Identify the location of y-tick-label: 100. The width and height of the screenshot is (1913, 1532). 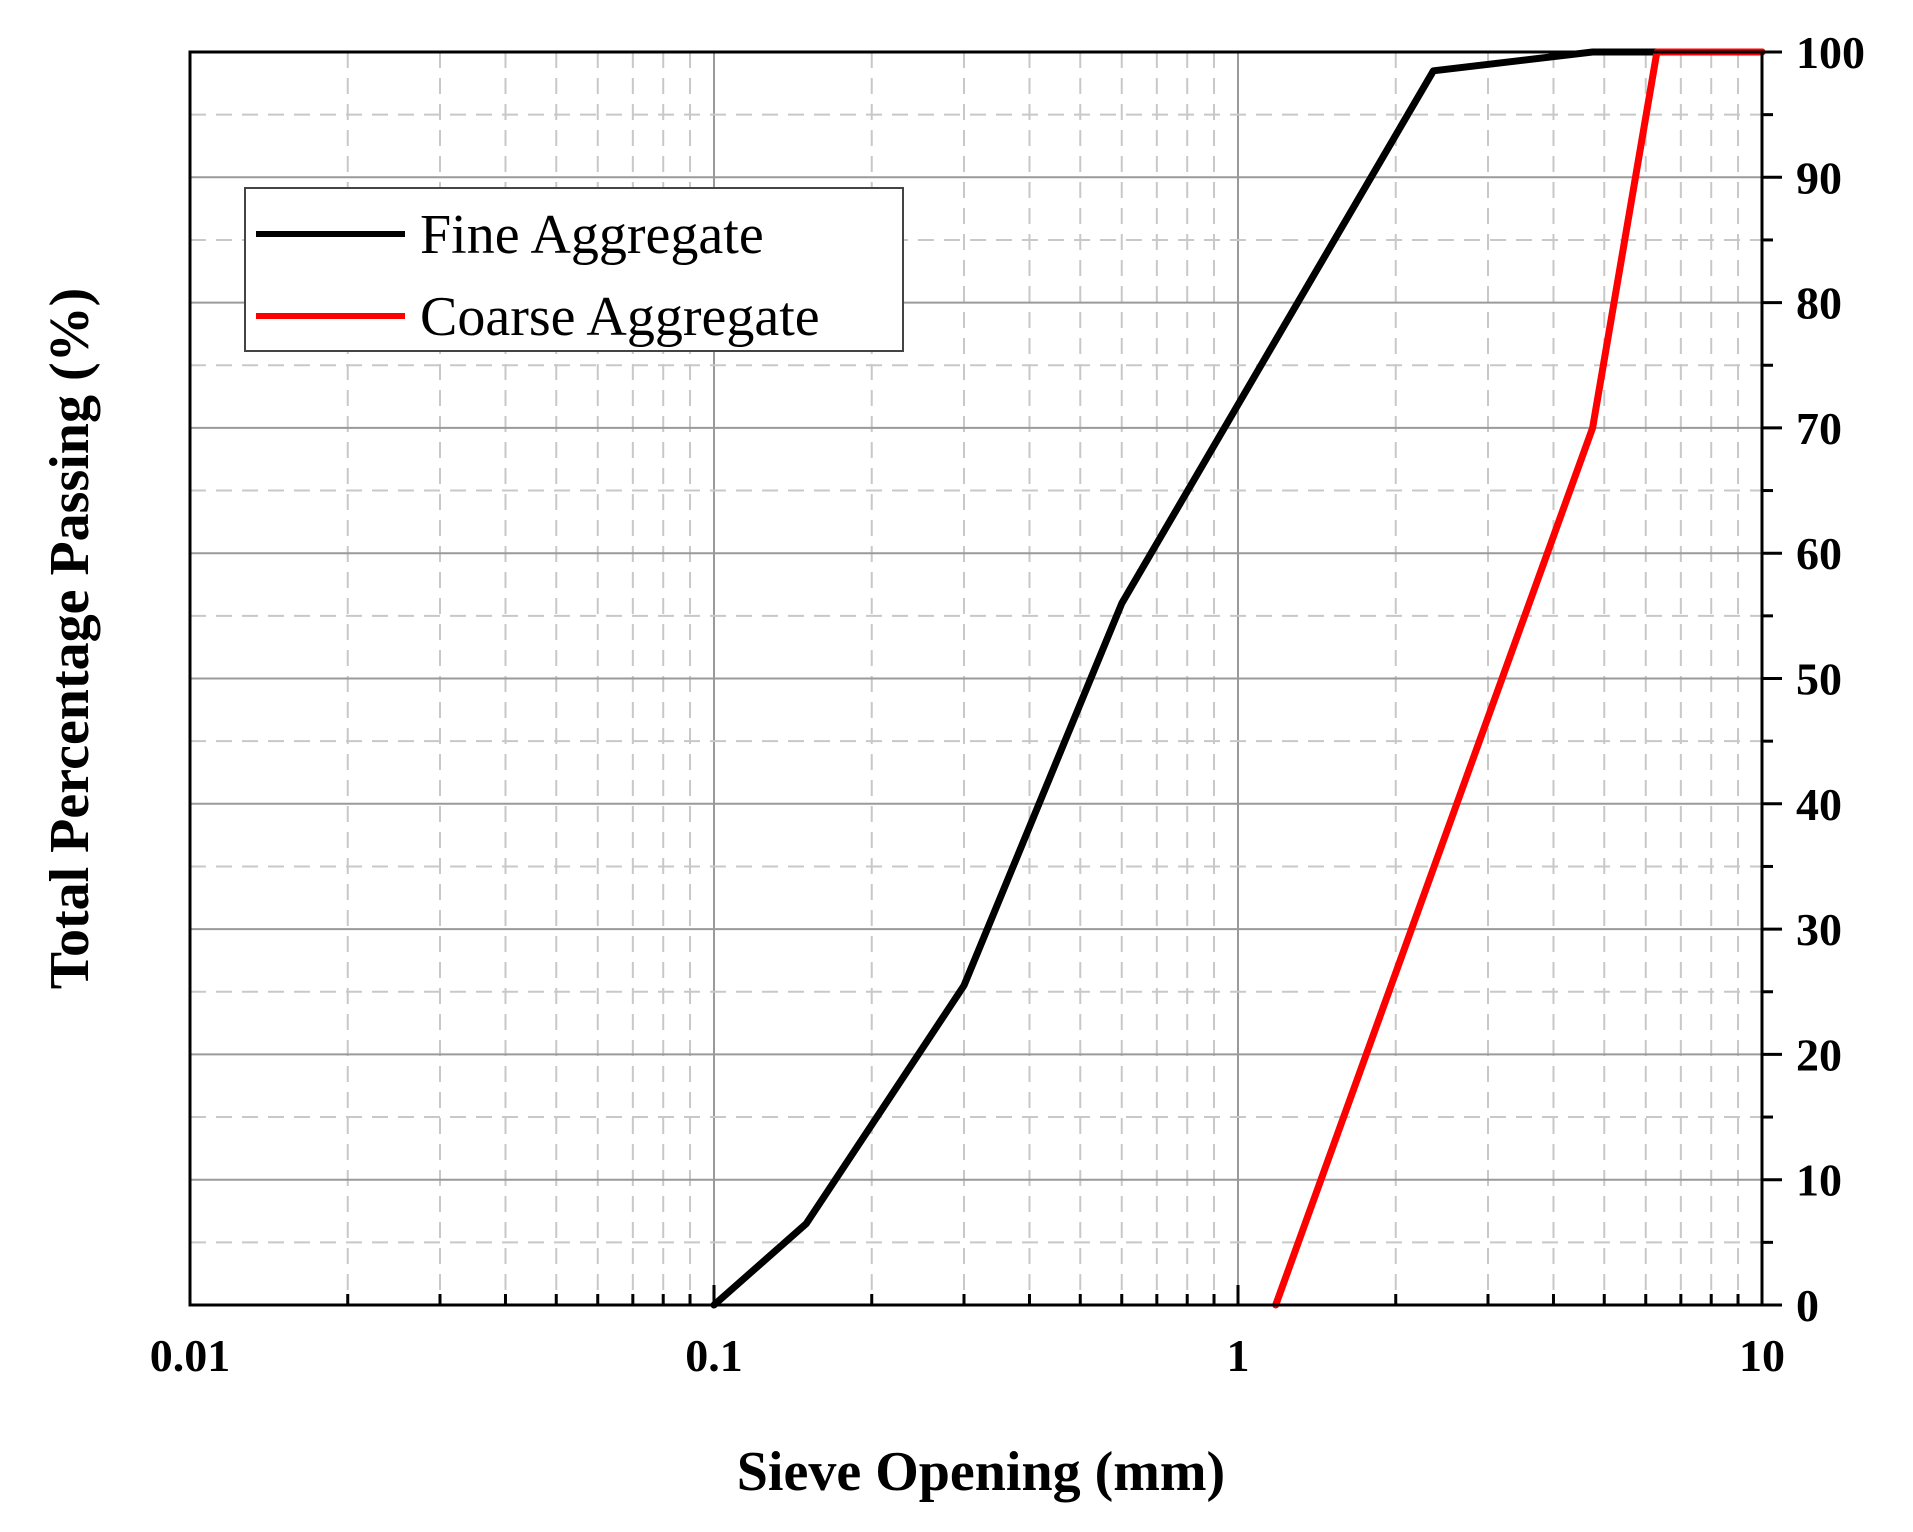
(1830, 52).